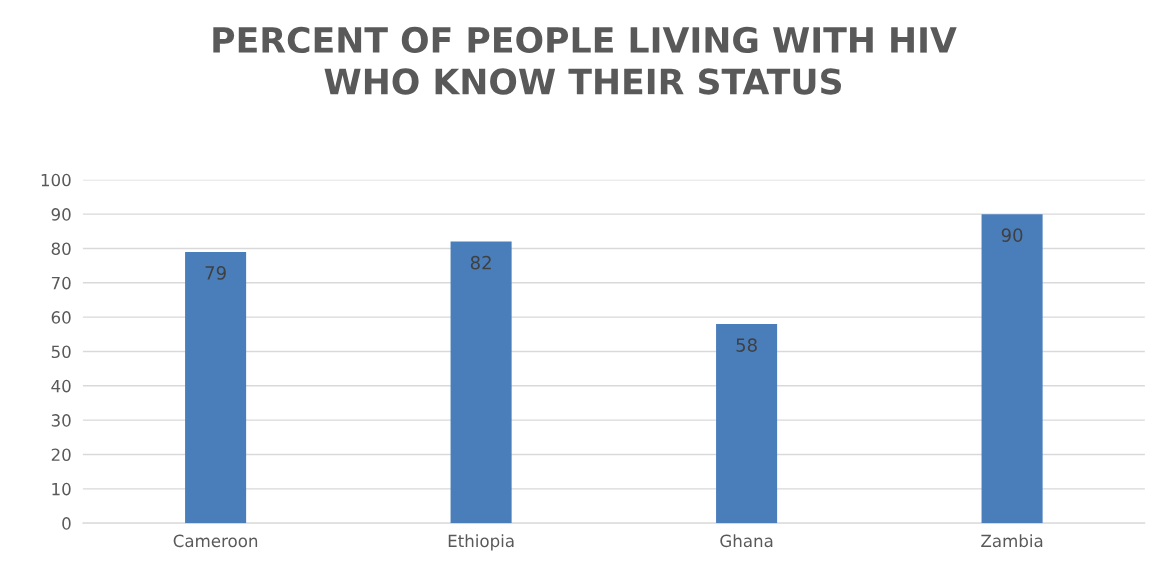 The height and width of the screenshot is (580, 1167). What do you see at coordinates (61, 352) in the screenshot?
I see `y-tick-label: 50` at bounding box center [61, 352].